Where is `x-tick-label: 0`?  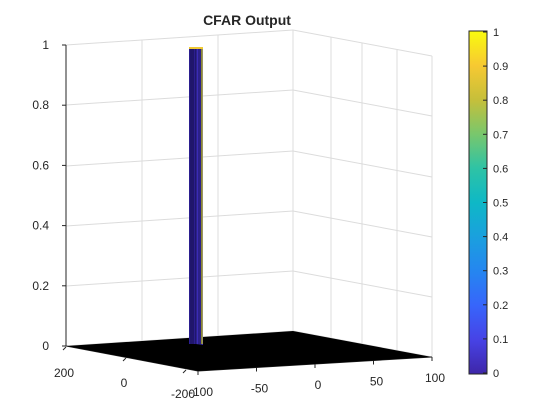
x-tick-label: 0 is located at coordinates (318, 385).